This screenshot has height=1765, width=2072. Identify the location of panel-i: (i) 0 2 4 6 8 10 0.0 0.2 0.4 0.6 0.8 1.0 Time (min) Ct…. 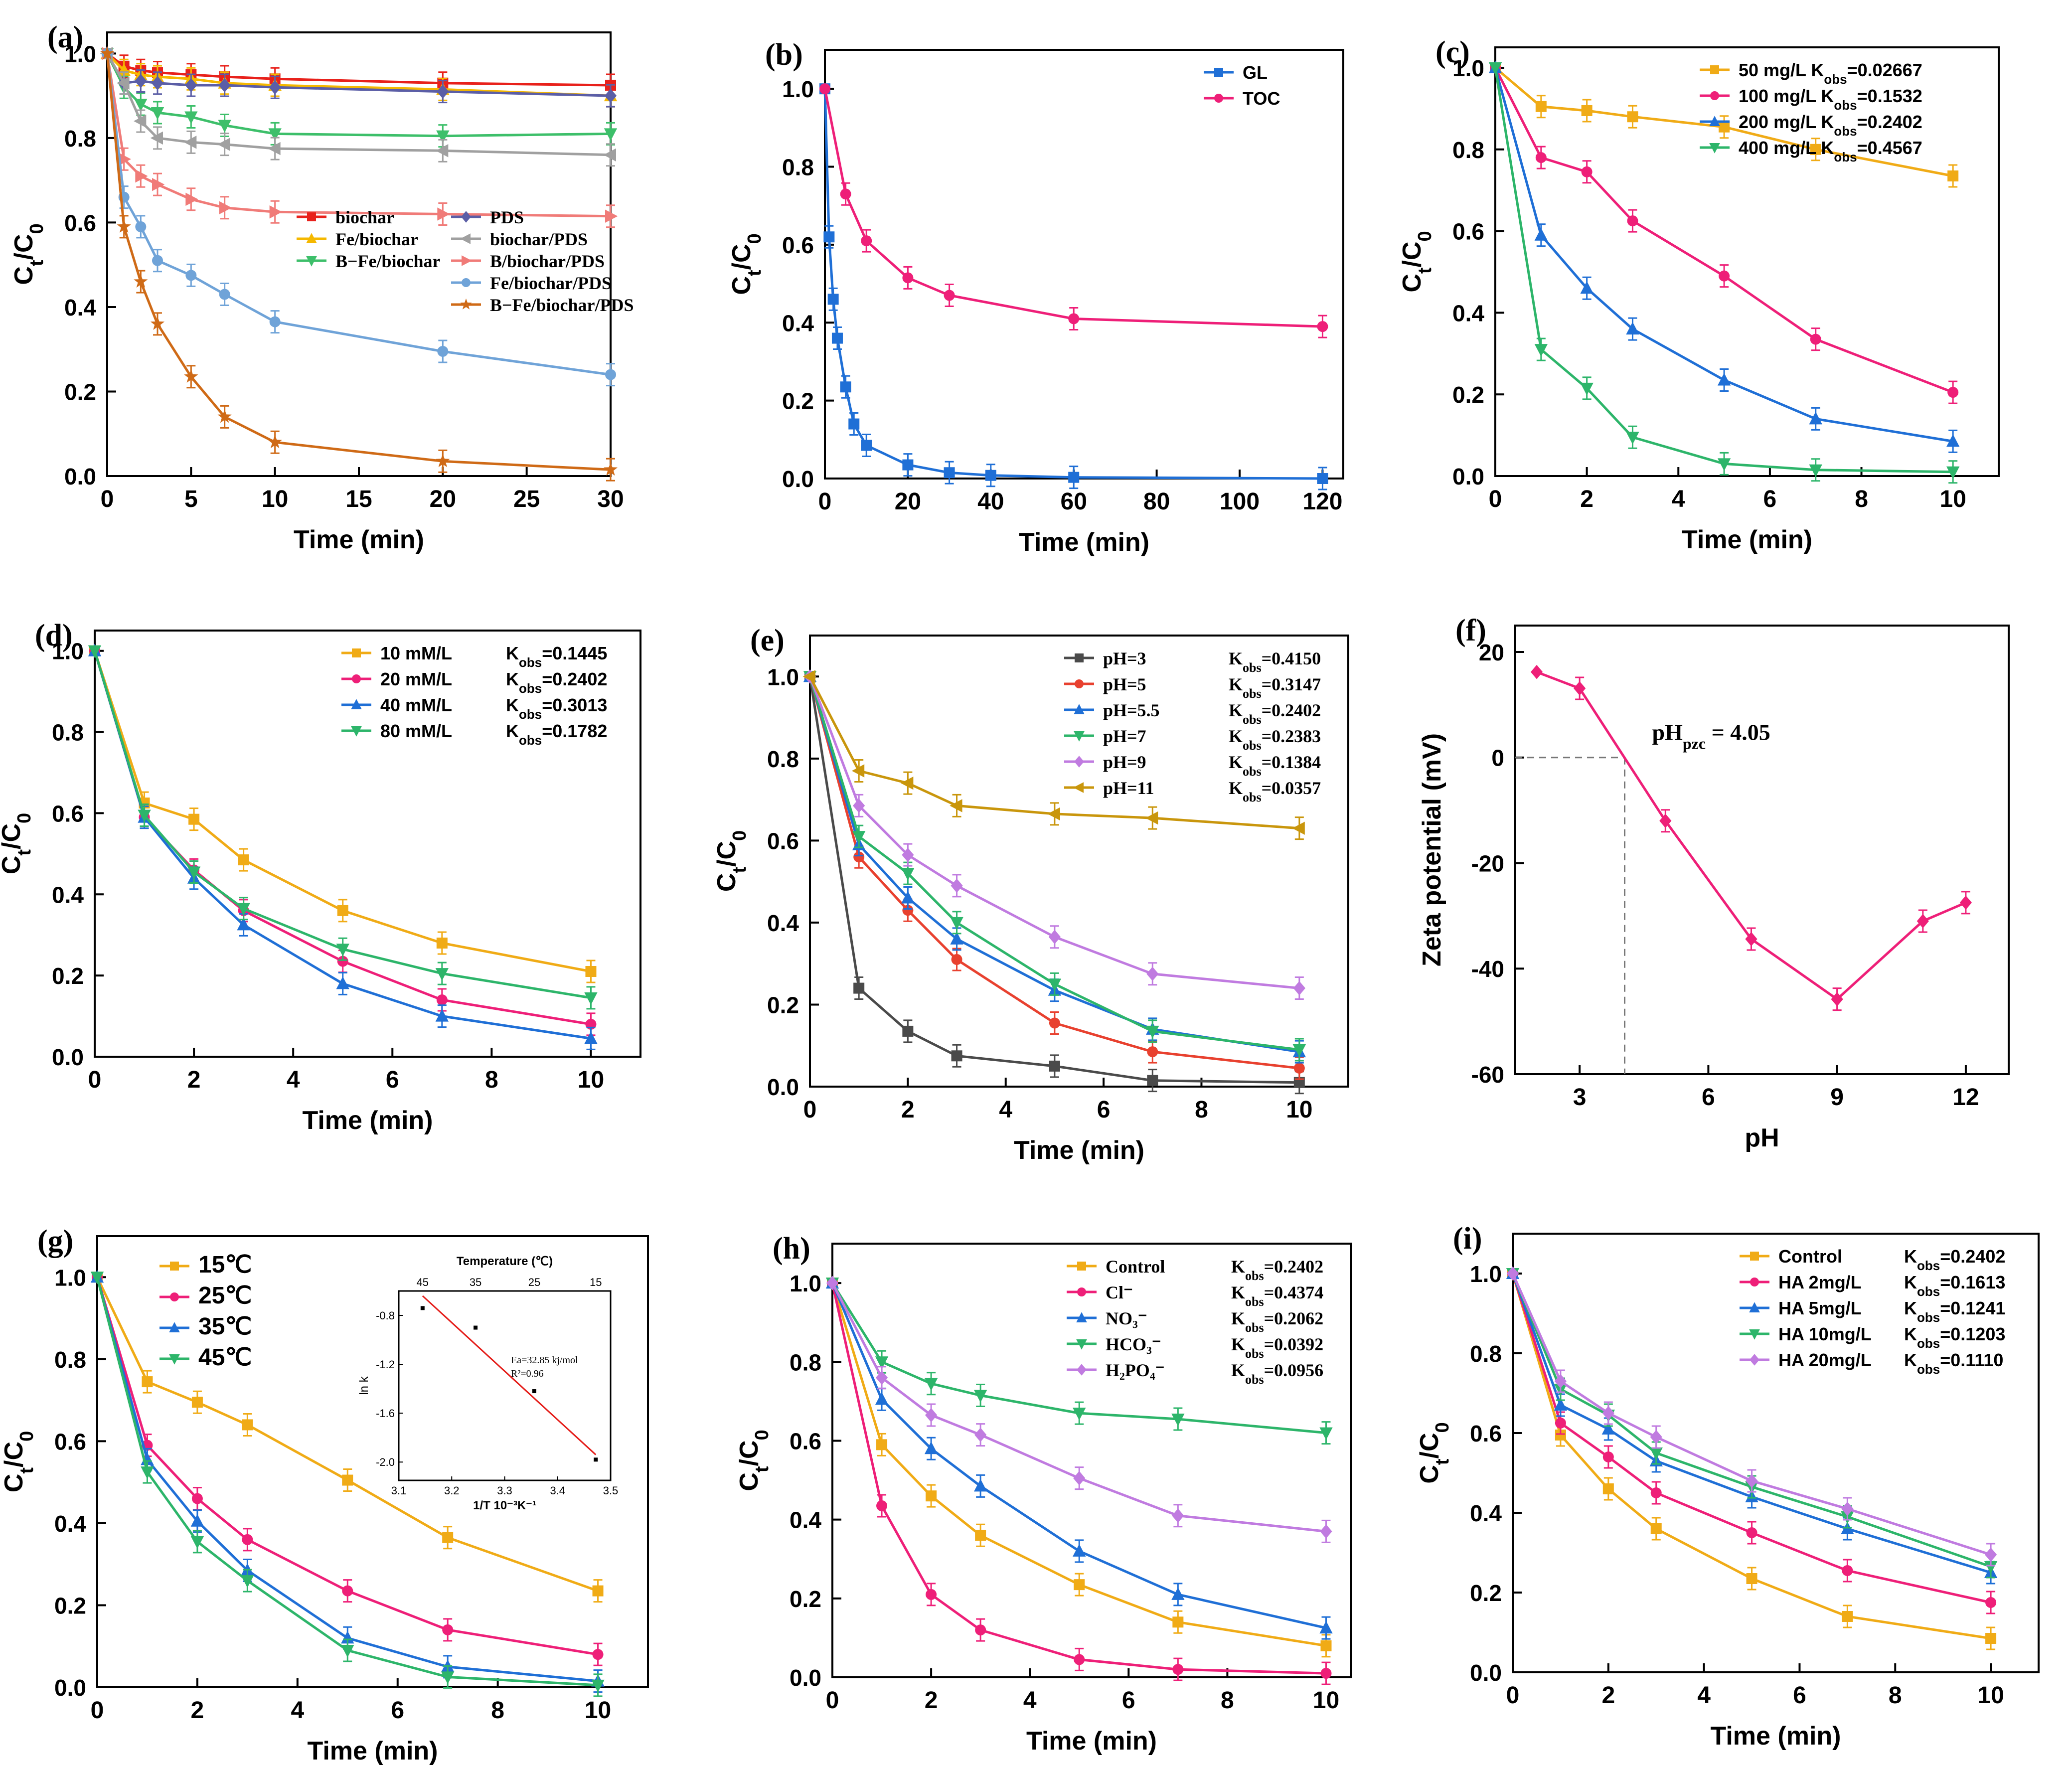
(1728, 1487).